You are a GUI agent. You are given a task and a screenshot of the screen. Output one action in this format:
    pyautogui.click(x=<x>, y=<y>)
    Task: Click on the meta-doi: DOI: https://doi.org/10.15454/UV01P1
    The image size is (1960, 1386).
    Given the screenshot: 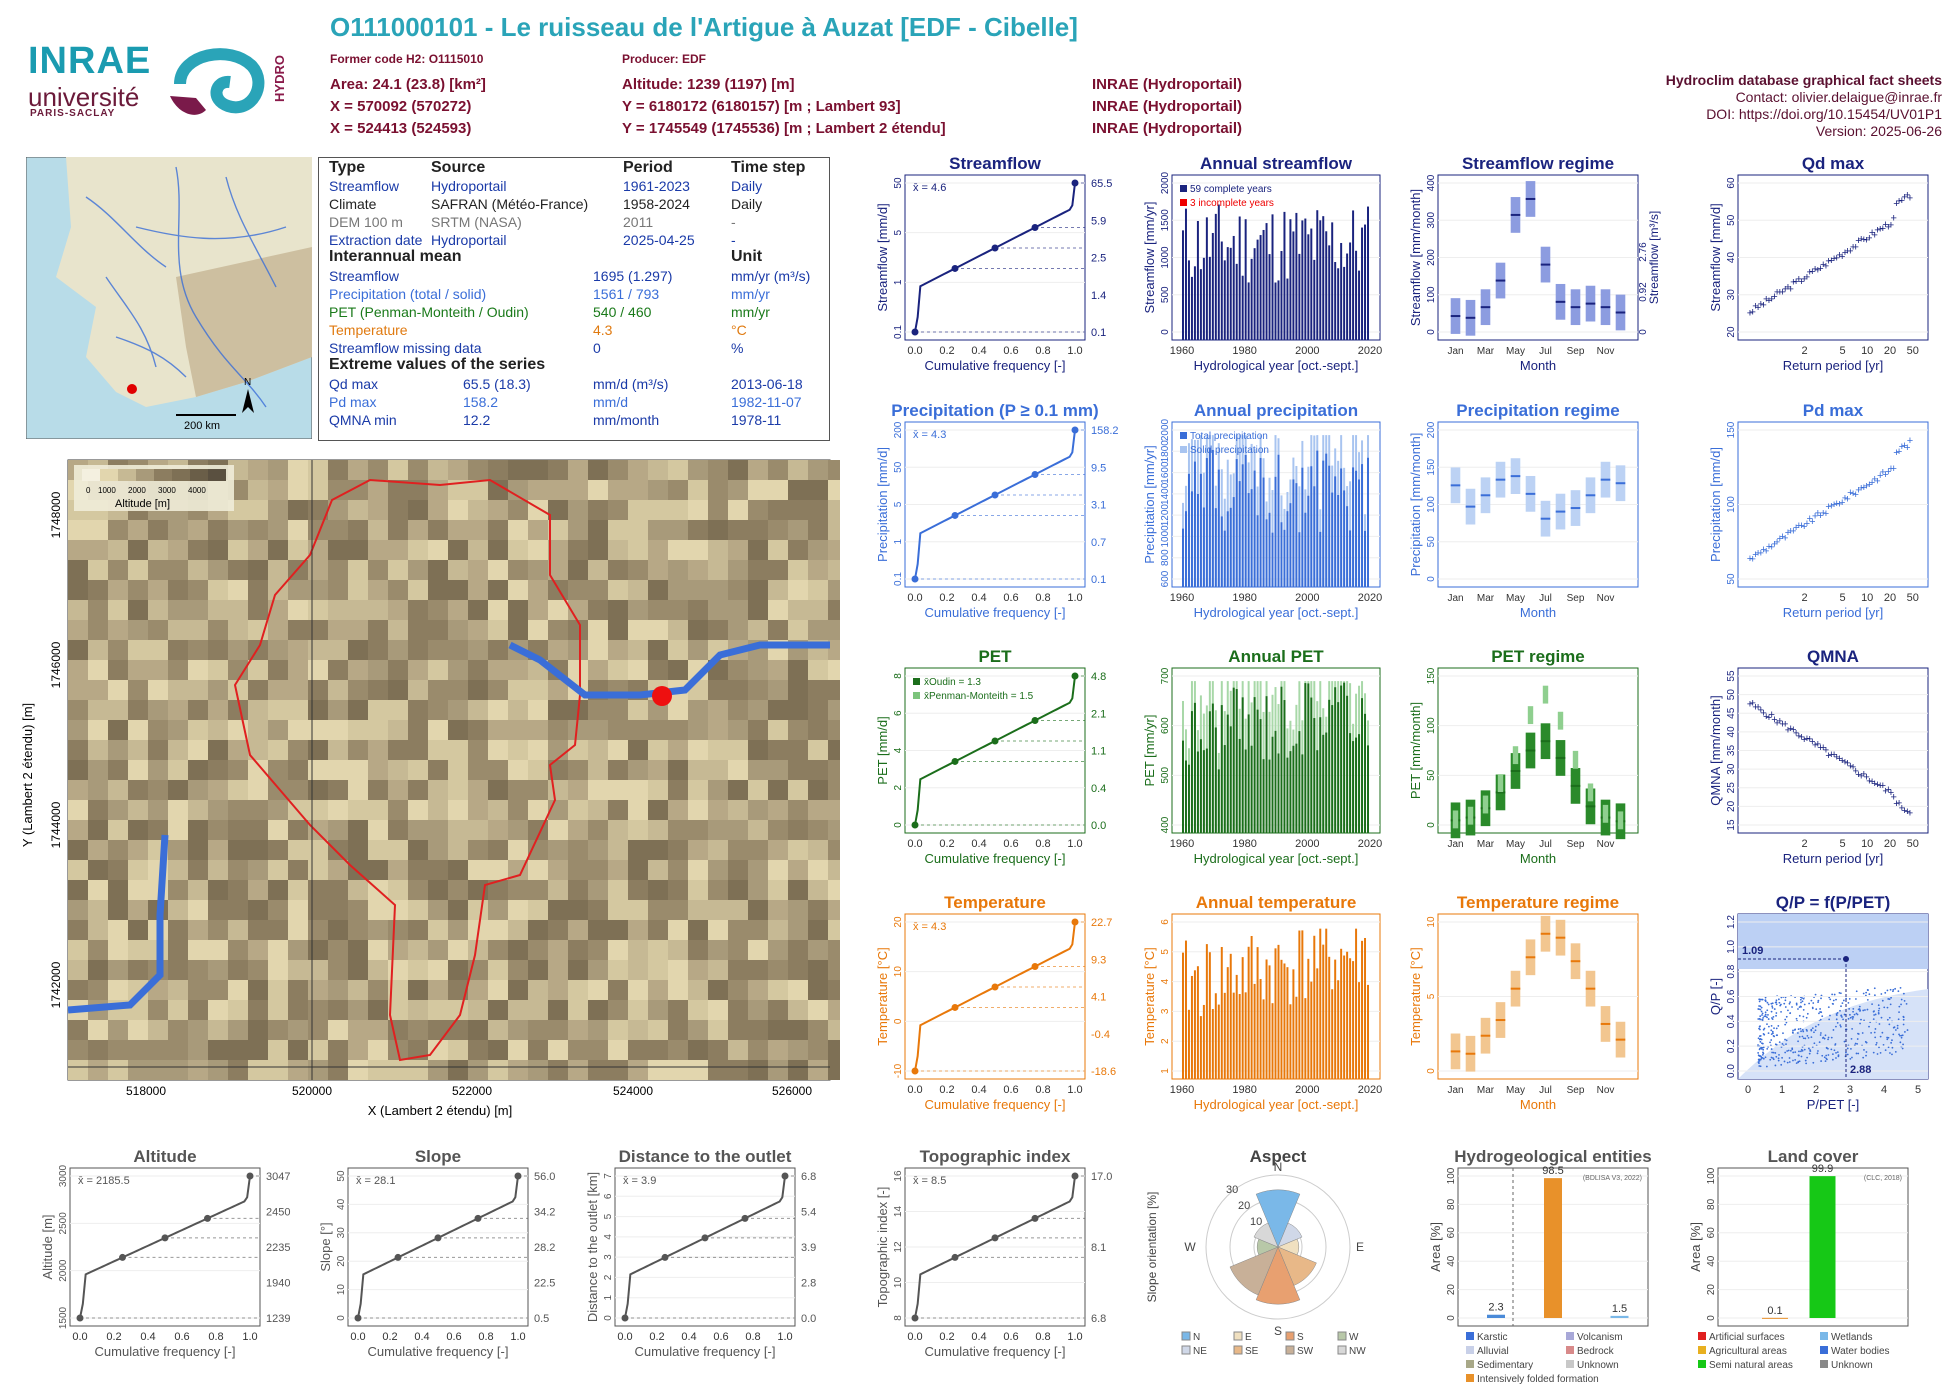 What is the action you would take?
    pyautogui.click(x=1824, y=114)
    